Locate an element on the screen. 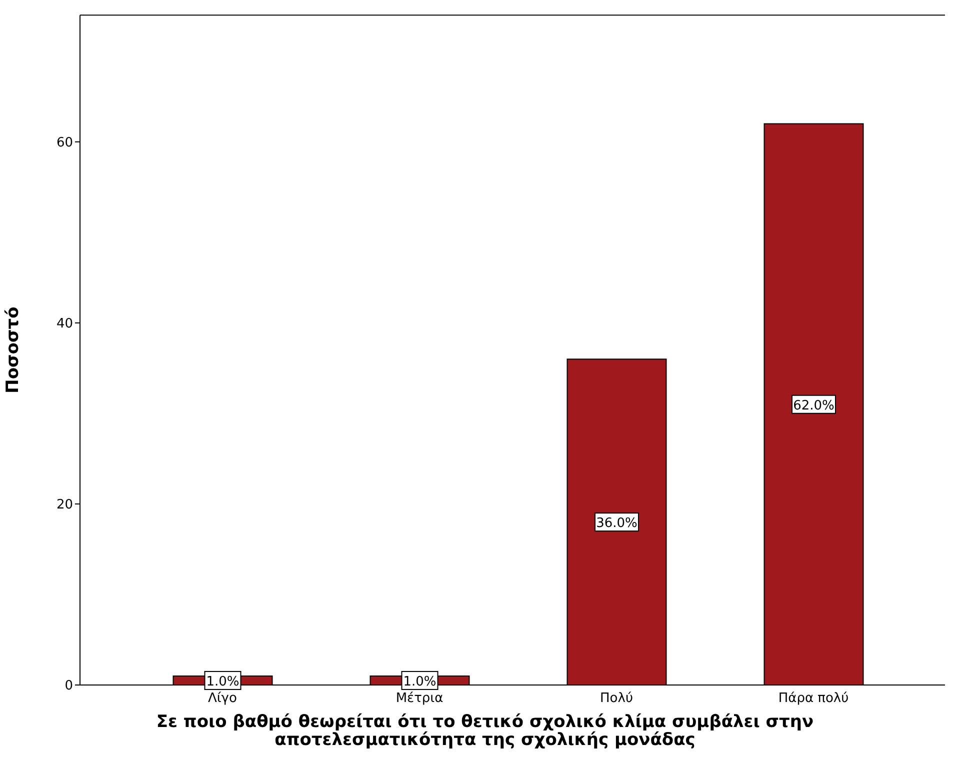  y-axis-title: Ποσοστό is located at coordinates (13, 350).